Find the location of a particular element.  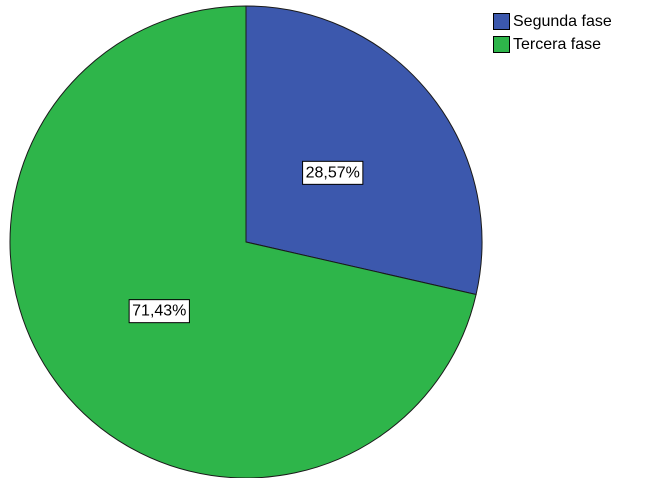

legend-label-tercera-fase: Tercera fase is located at coordinates (557, 44).